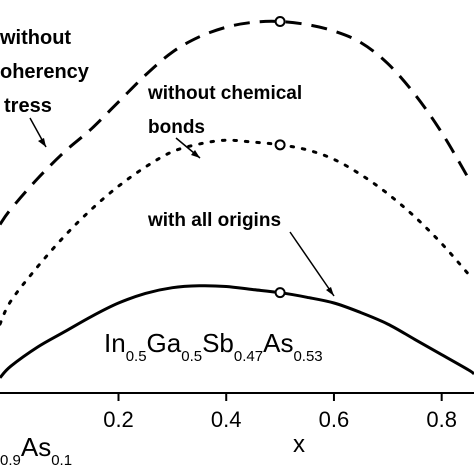 Image resolution: width=474 pixels, height=474 pixels. What do you see at coordinates (214, 220) in the screenshot?
I see `annotation-origins-line1: with all origins` at bounding box center [214, 220].